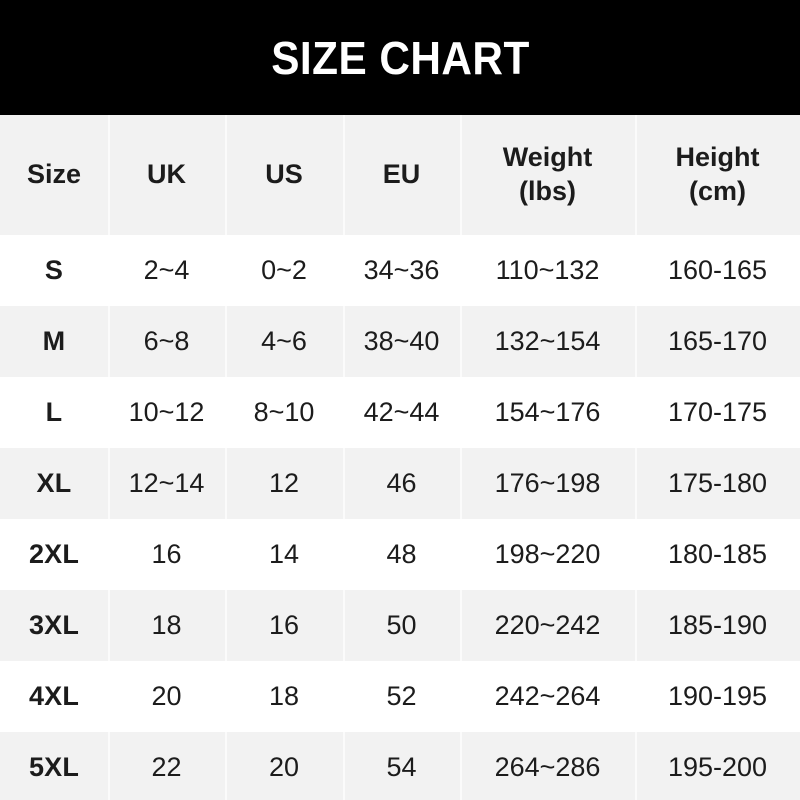  I want to click on cell-height: 160-165, so click(717, 270).